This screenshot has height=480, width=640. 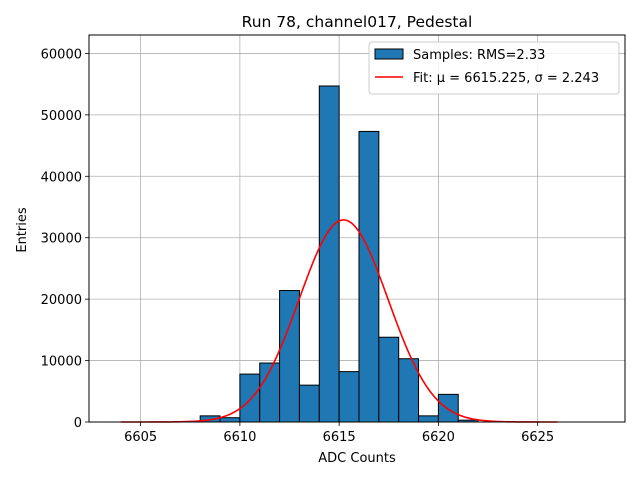 I want to click on x-axis-label: ADC Counts, so click(x=357, y=458).